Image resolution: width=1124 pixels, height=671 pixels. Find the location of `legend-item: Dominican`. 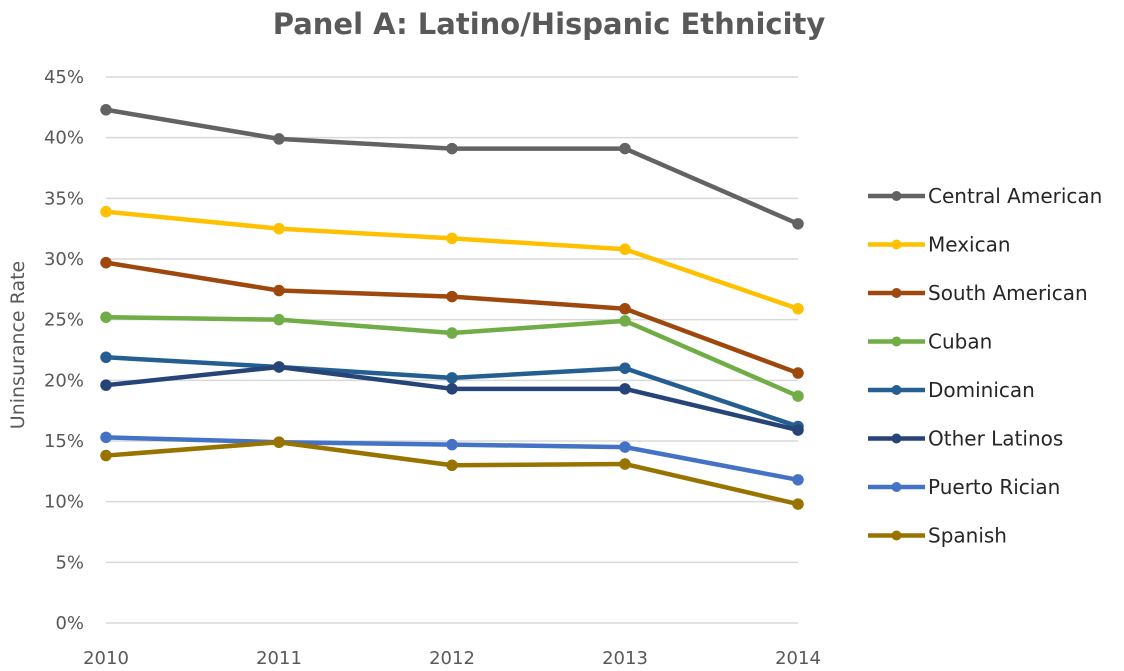

legend-item: Dominican is located at coordinates (951, 390).